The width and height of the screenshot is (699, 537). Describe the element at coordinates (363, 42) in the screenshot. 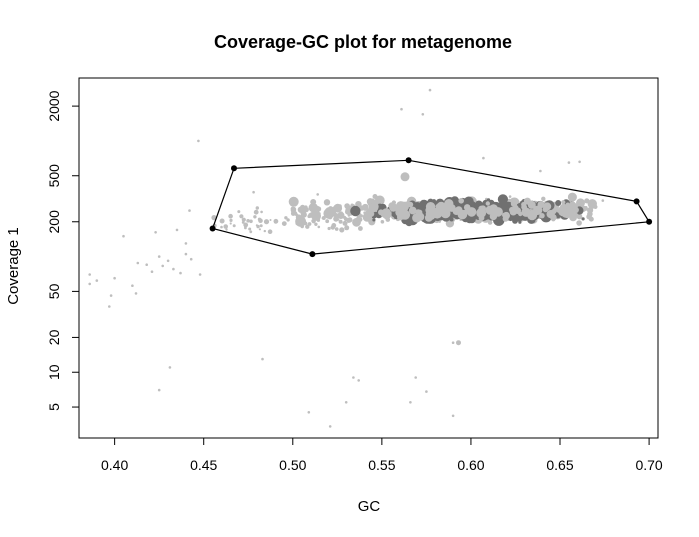

I see `chart-title: Coverage-GC plot for metagenome` at that location.